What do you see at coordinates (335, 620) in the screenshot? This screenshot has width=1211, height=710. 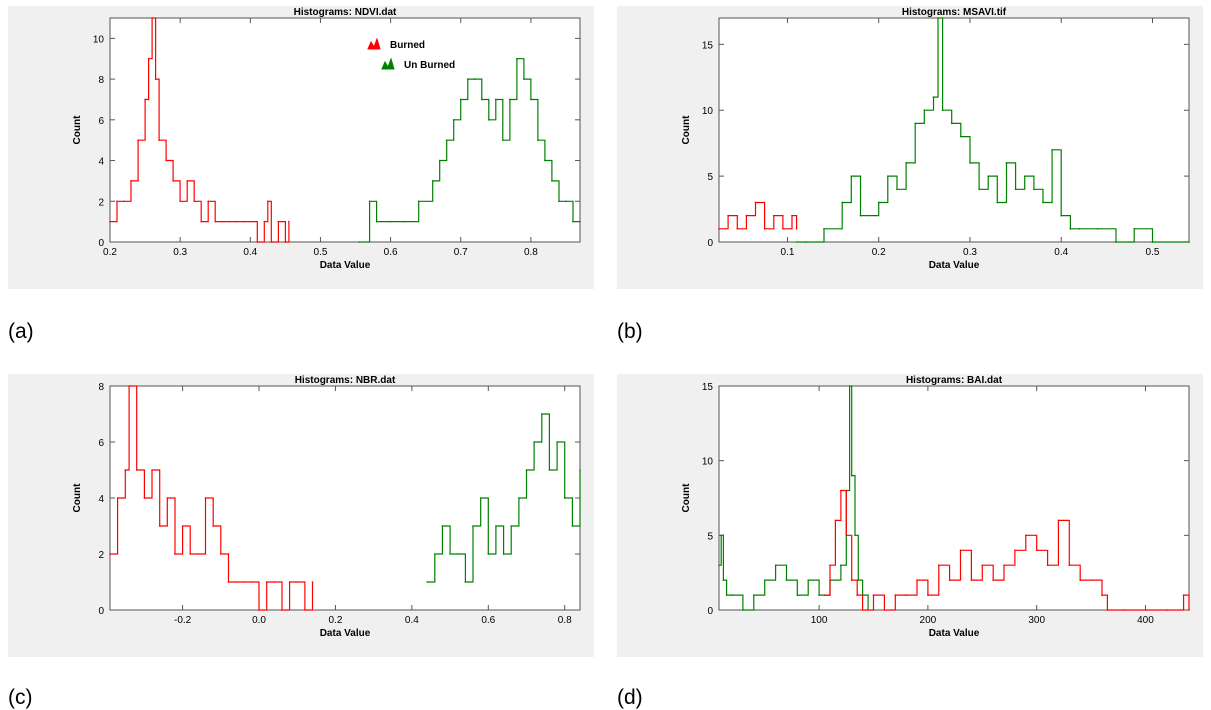 I see `x-tick-label: 0.2` at bounding box center [335, 620].